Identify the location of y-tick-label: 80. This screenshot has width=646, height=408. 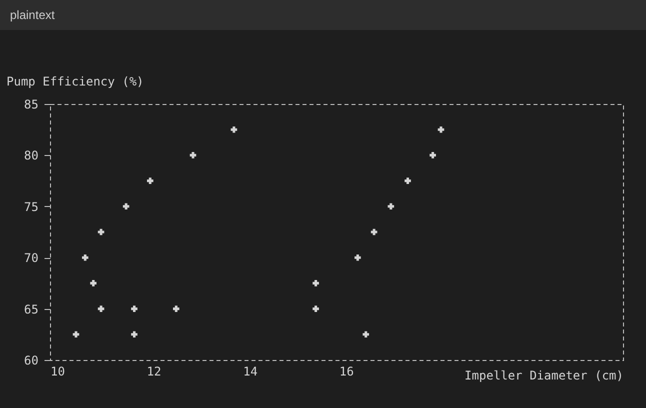
(31, 155).